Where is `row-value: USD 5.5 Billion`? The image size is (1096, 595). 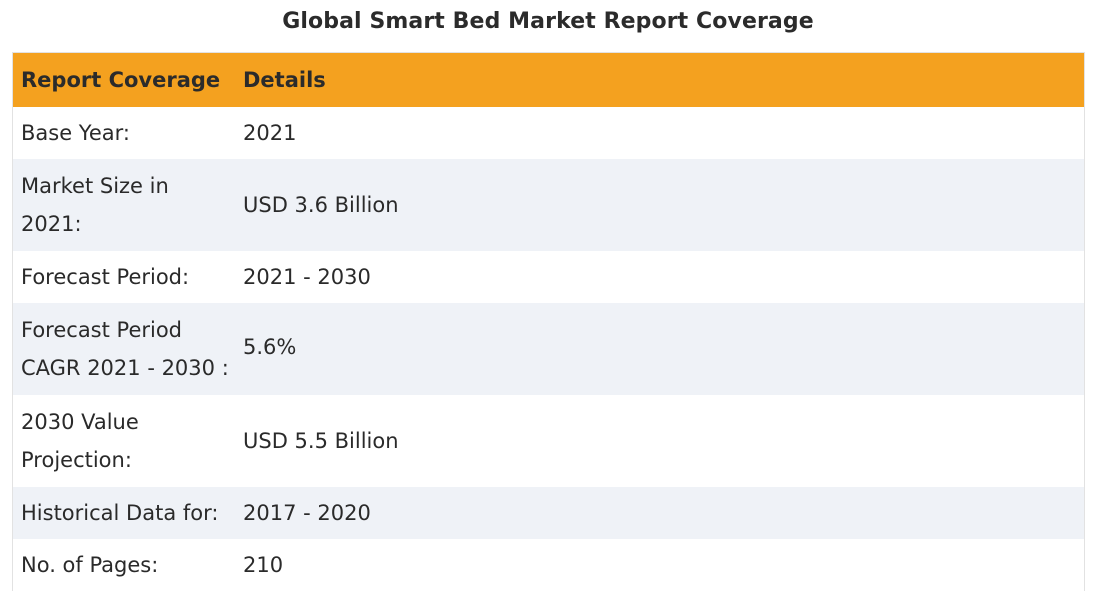 row-value: USD 5.5 Billion is located at coordinates (321, 441).